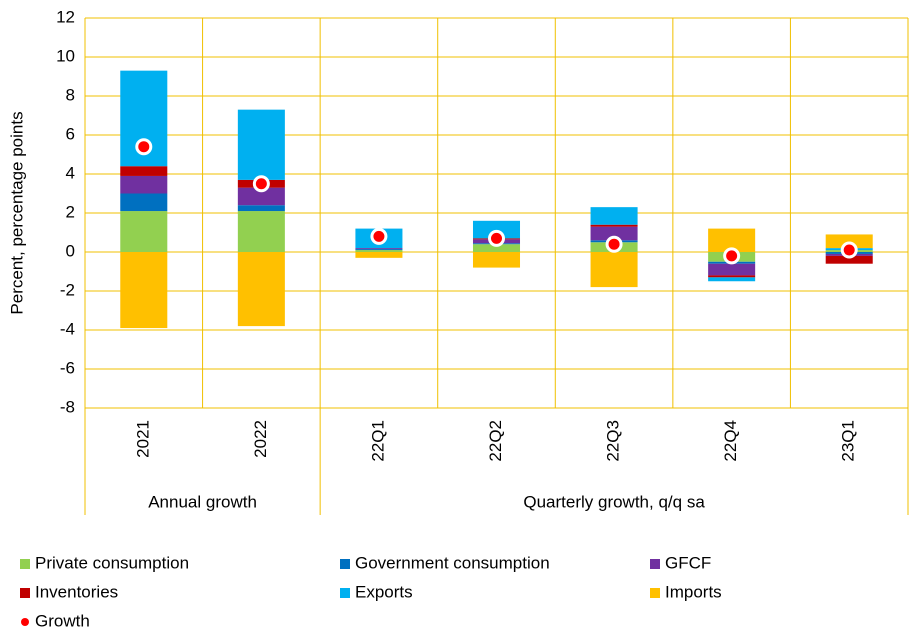  I want to click on x-tick-label: 23Q1, so click(848, 441).